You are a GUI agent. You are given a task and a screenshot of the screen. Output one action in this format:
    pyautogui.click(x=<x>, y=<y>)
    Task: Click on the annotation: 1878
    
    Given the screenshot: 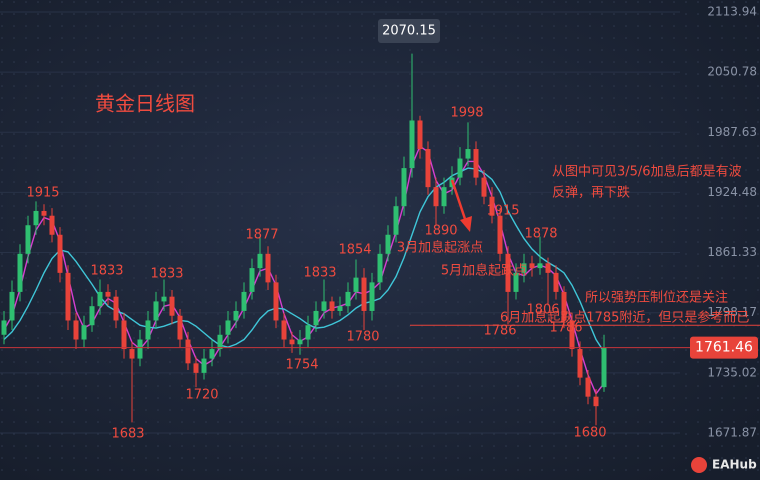 What is the action you would take?
    pyautogui.click(x=540, y=234)
    